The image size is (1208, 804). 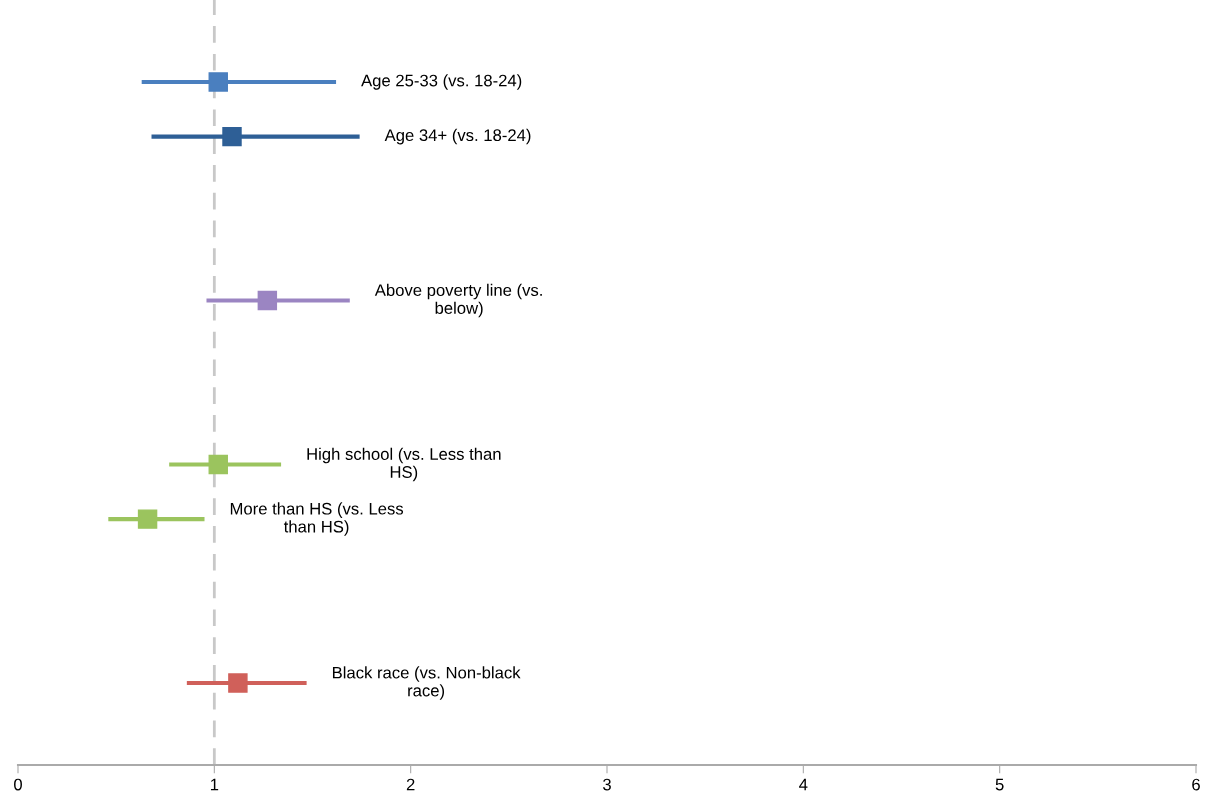 What do you see at coordinates (441, 82) in the screenshot?
I see `text: Age 25-33 (vs. 18-24)` at bounding box center [441, 82].